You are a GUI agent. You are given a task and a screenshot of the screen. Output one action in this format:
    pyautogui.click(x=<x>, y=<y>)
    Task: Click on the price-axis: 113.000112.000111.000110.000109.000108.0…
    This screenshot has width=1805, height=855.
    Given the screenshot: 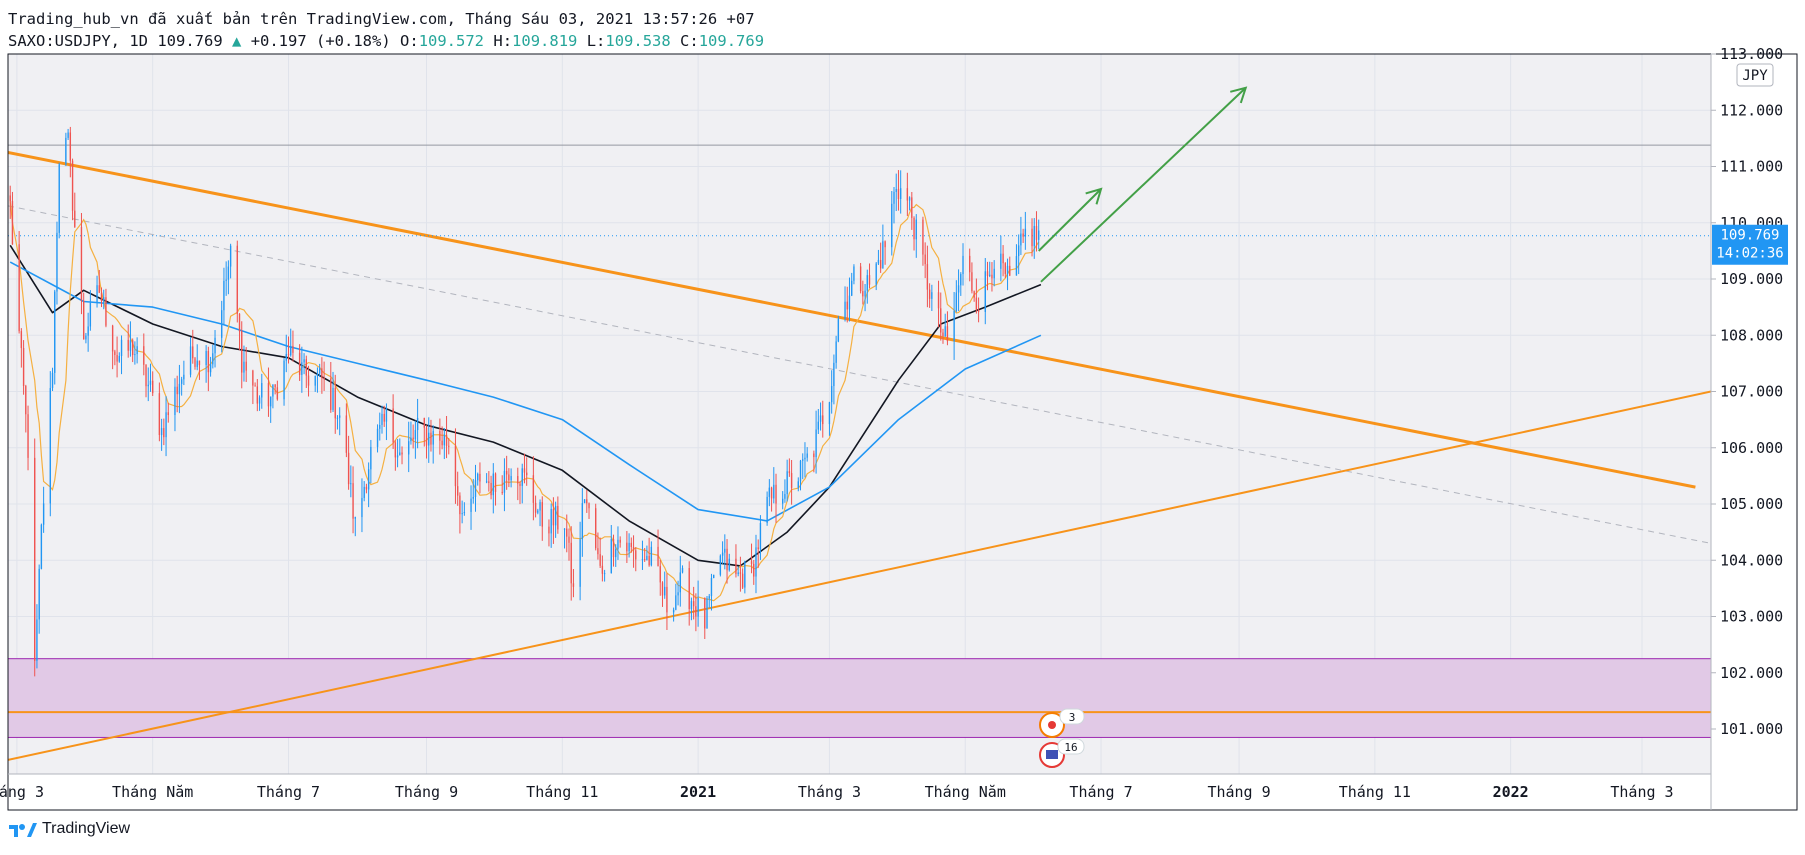 What is the action you would take?
    pyautogui.click(x=1747, y=391)
    